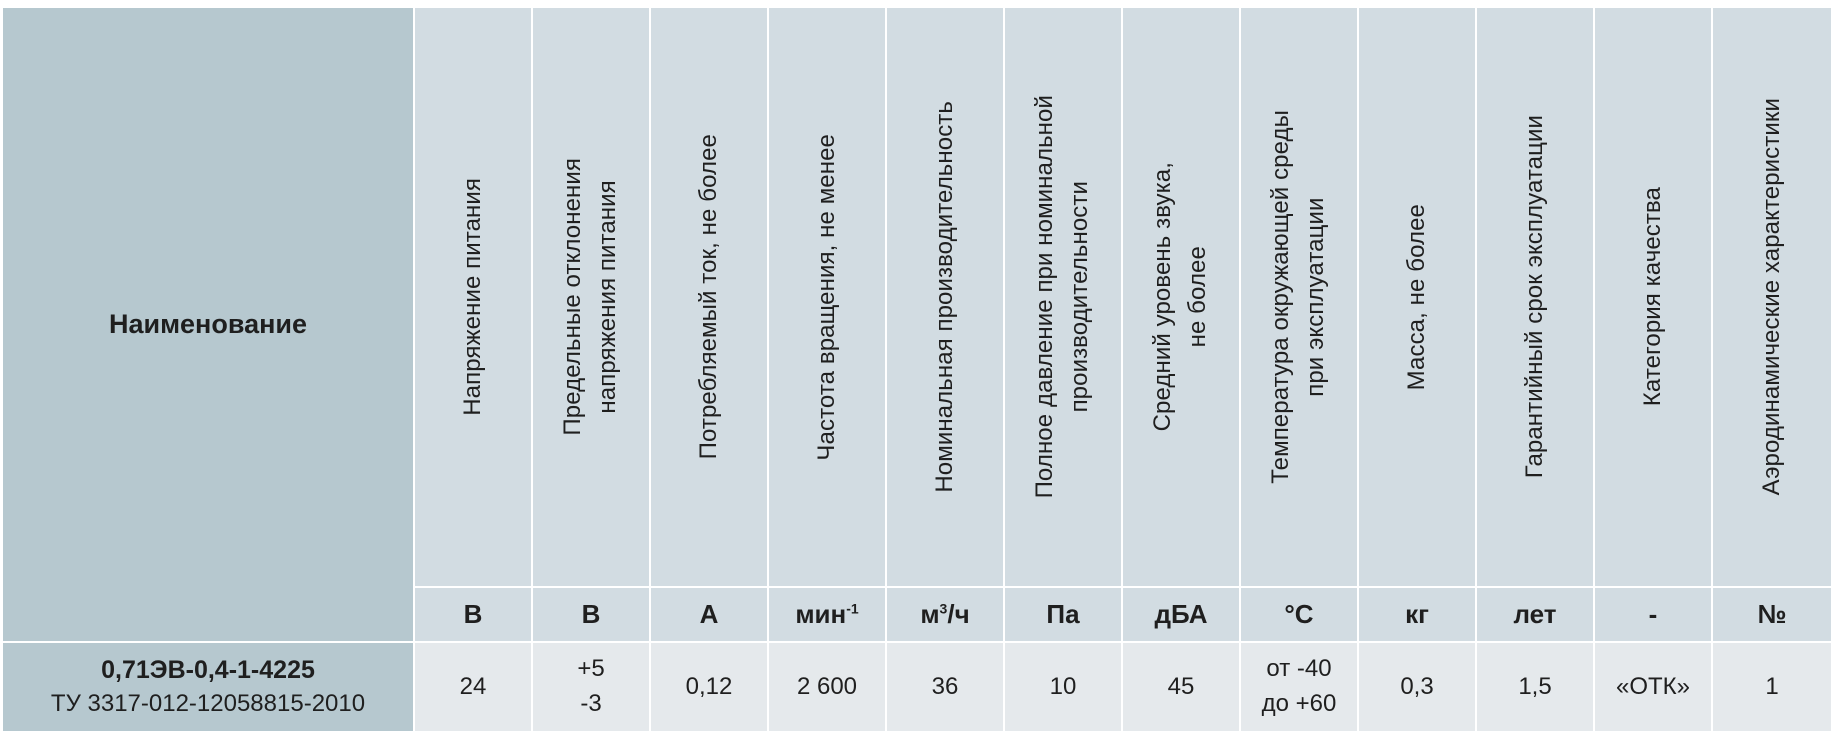 This screenshot has height=754, width=1834. Describe the element at coordinates (1299, 615) in the screenshot. I see `unit-cell: °С` at that location.